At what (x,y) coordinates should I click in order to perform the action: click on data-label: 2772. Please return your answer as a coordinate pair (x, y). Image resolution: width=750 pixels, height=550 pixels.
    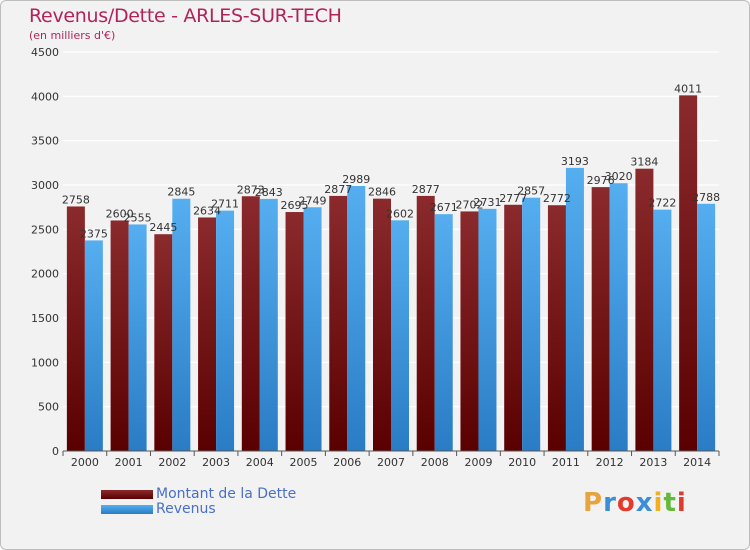
    Looking at the image, I should click on (557, 198).